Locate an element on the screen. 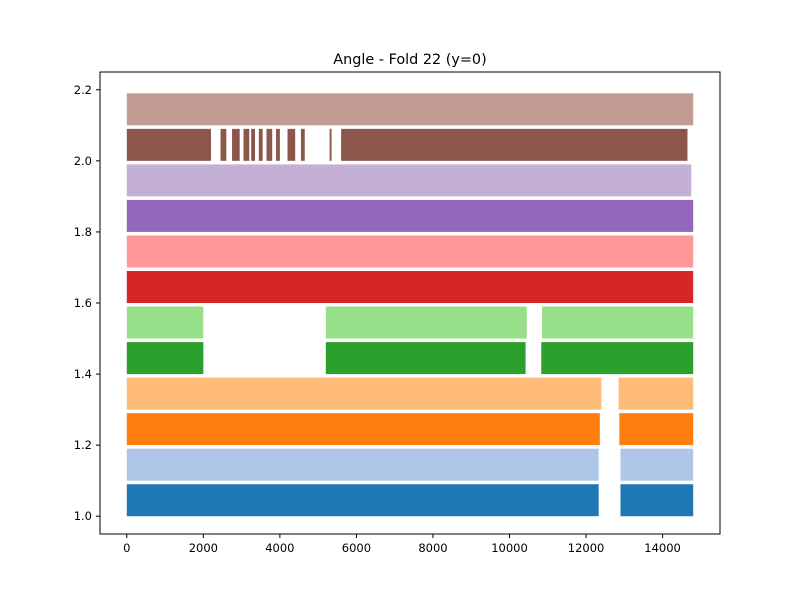 This screenshot has height=604, width=800. x-tick-label: 12000 is located at coordinates (586, 548).